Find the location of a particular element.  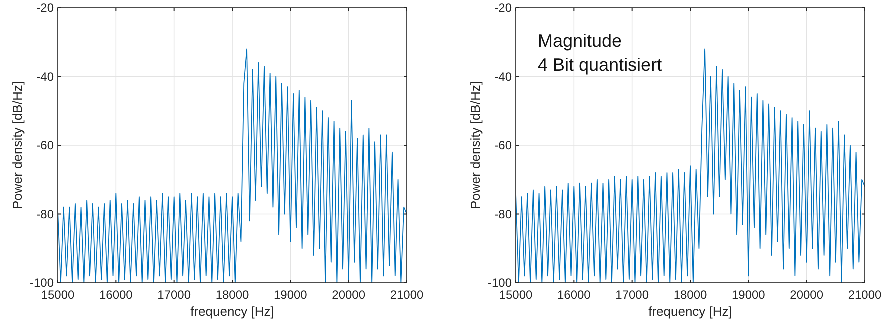

annotation: Magnitude is located at coordinates (580, 41).